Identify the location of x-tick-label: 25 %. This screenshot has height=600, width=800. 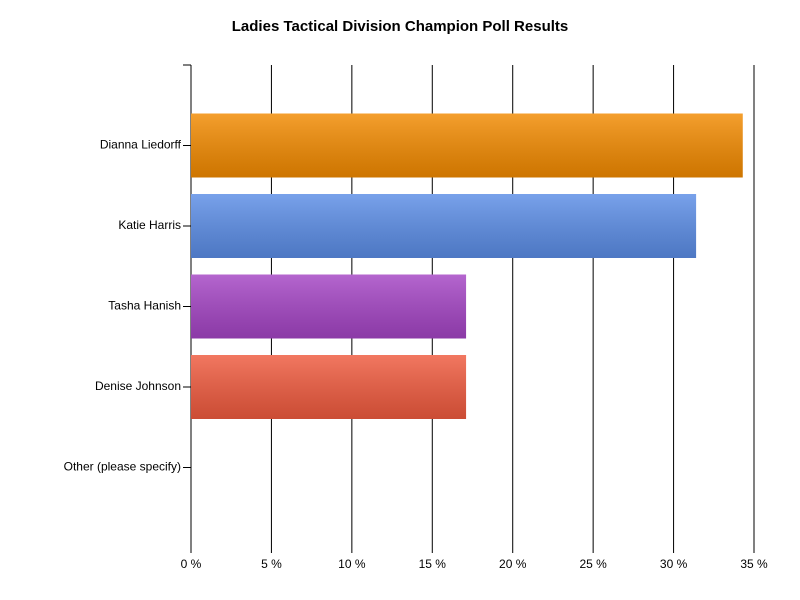
(593, 564).